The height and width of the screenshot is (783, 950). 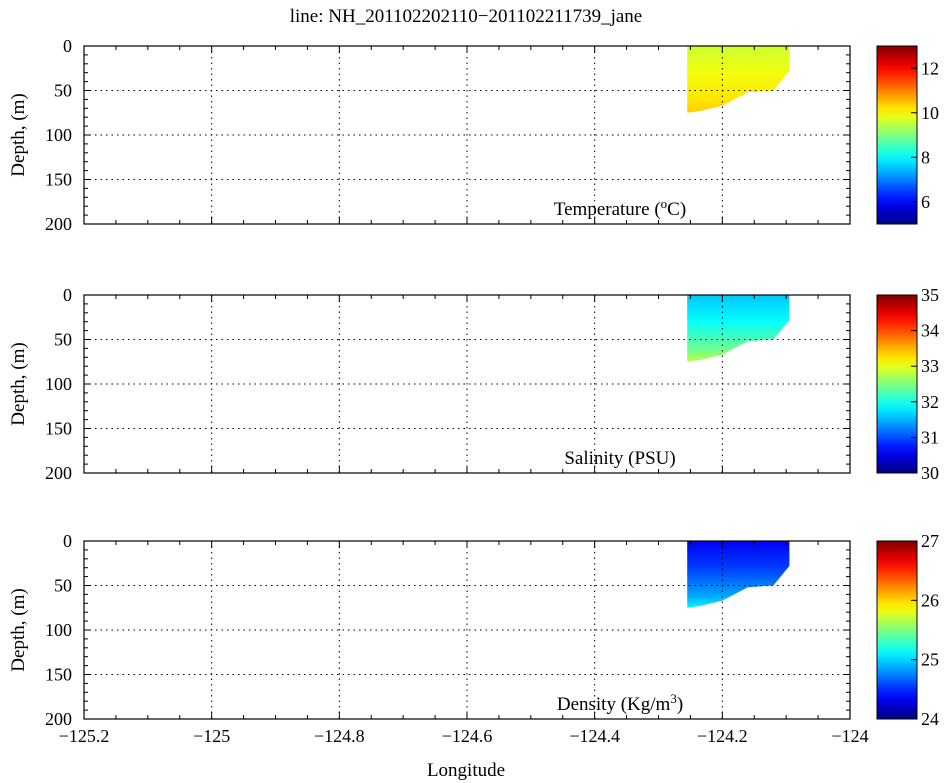 I want to click on figure-title: line: NH_201102202110−201102211739_jane, so click(x=466, y=16).